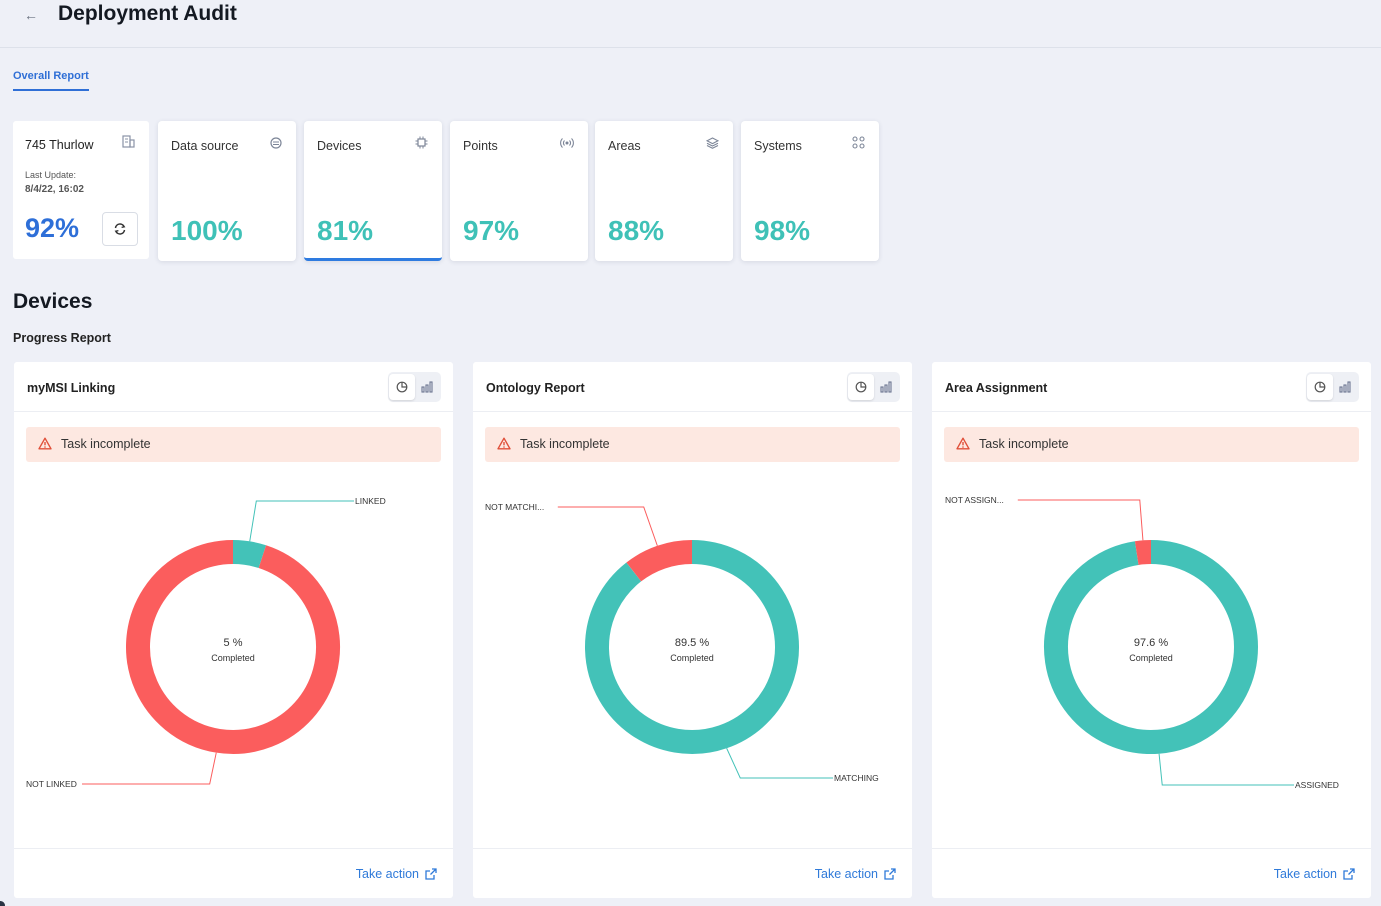 The height and width of the screenshot is (906, 1381). I want to click on back-arrow-icon: ←, so click(31, 15).